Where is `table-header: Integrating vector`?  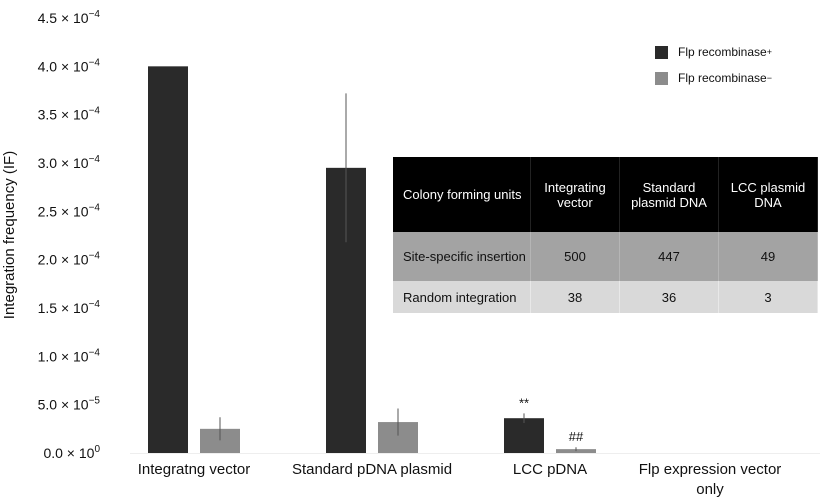 table-header: Integrating vector is located at coordinates (575, 194).